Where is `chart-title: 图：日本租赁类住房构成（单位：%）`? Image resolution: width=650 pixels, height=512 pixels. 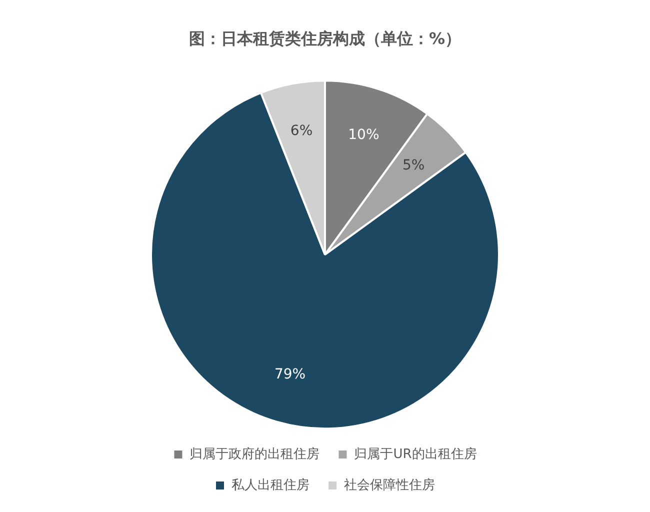 chart-title: 图：日本租赁类住房构成（单位：%） is located at coordinates (325, 38).